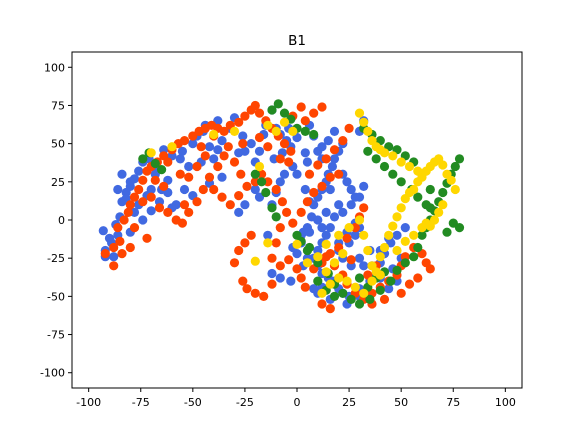 Image resolution: width=581 pixels, height=436 pixels. Describe the element at coordinates (58, 144) in the screenshot. I see `y-tick-label: 50` at that location.